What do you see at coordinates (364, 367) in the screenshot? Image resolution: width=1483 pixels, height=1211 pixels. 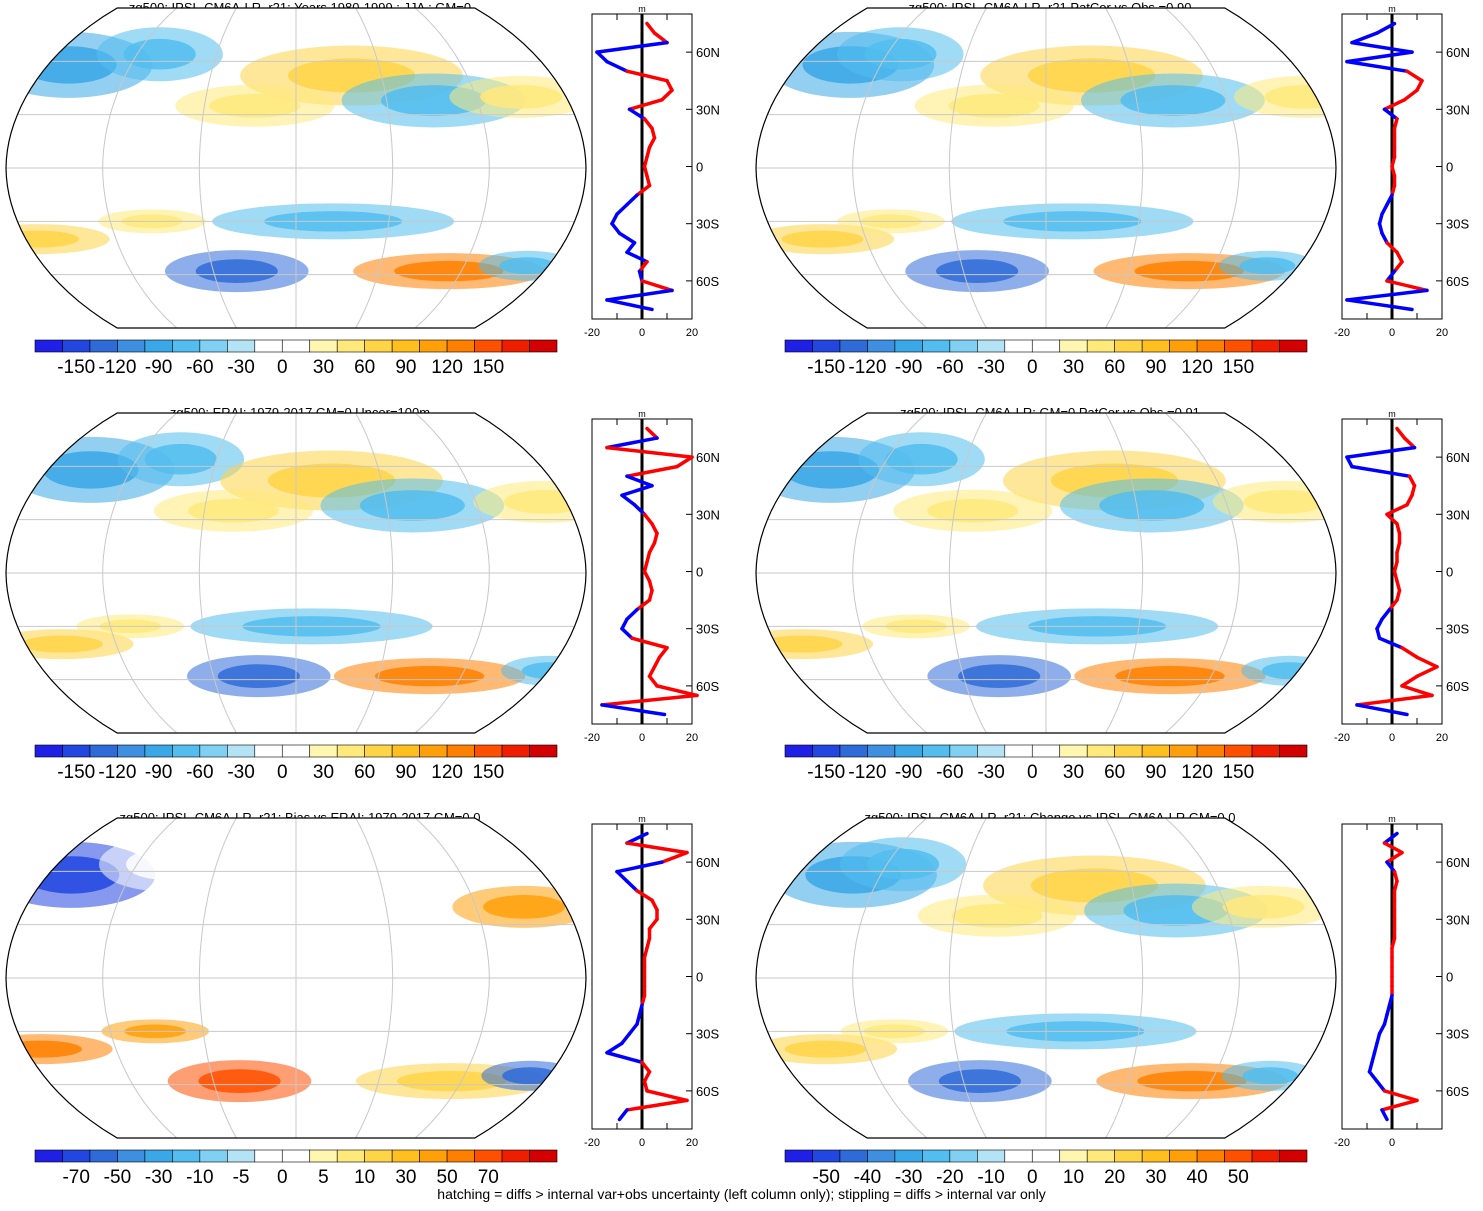 I see `colorbar-label: 60` at bounding box center [364, 367].